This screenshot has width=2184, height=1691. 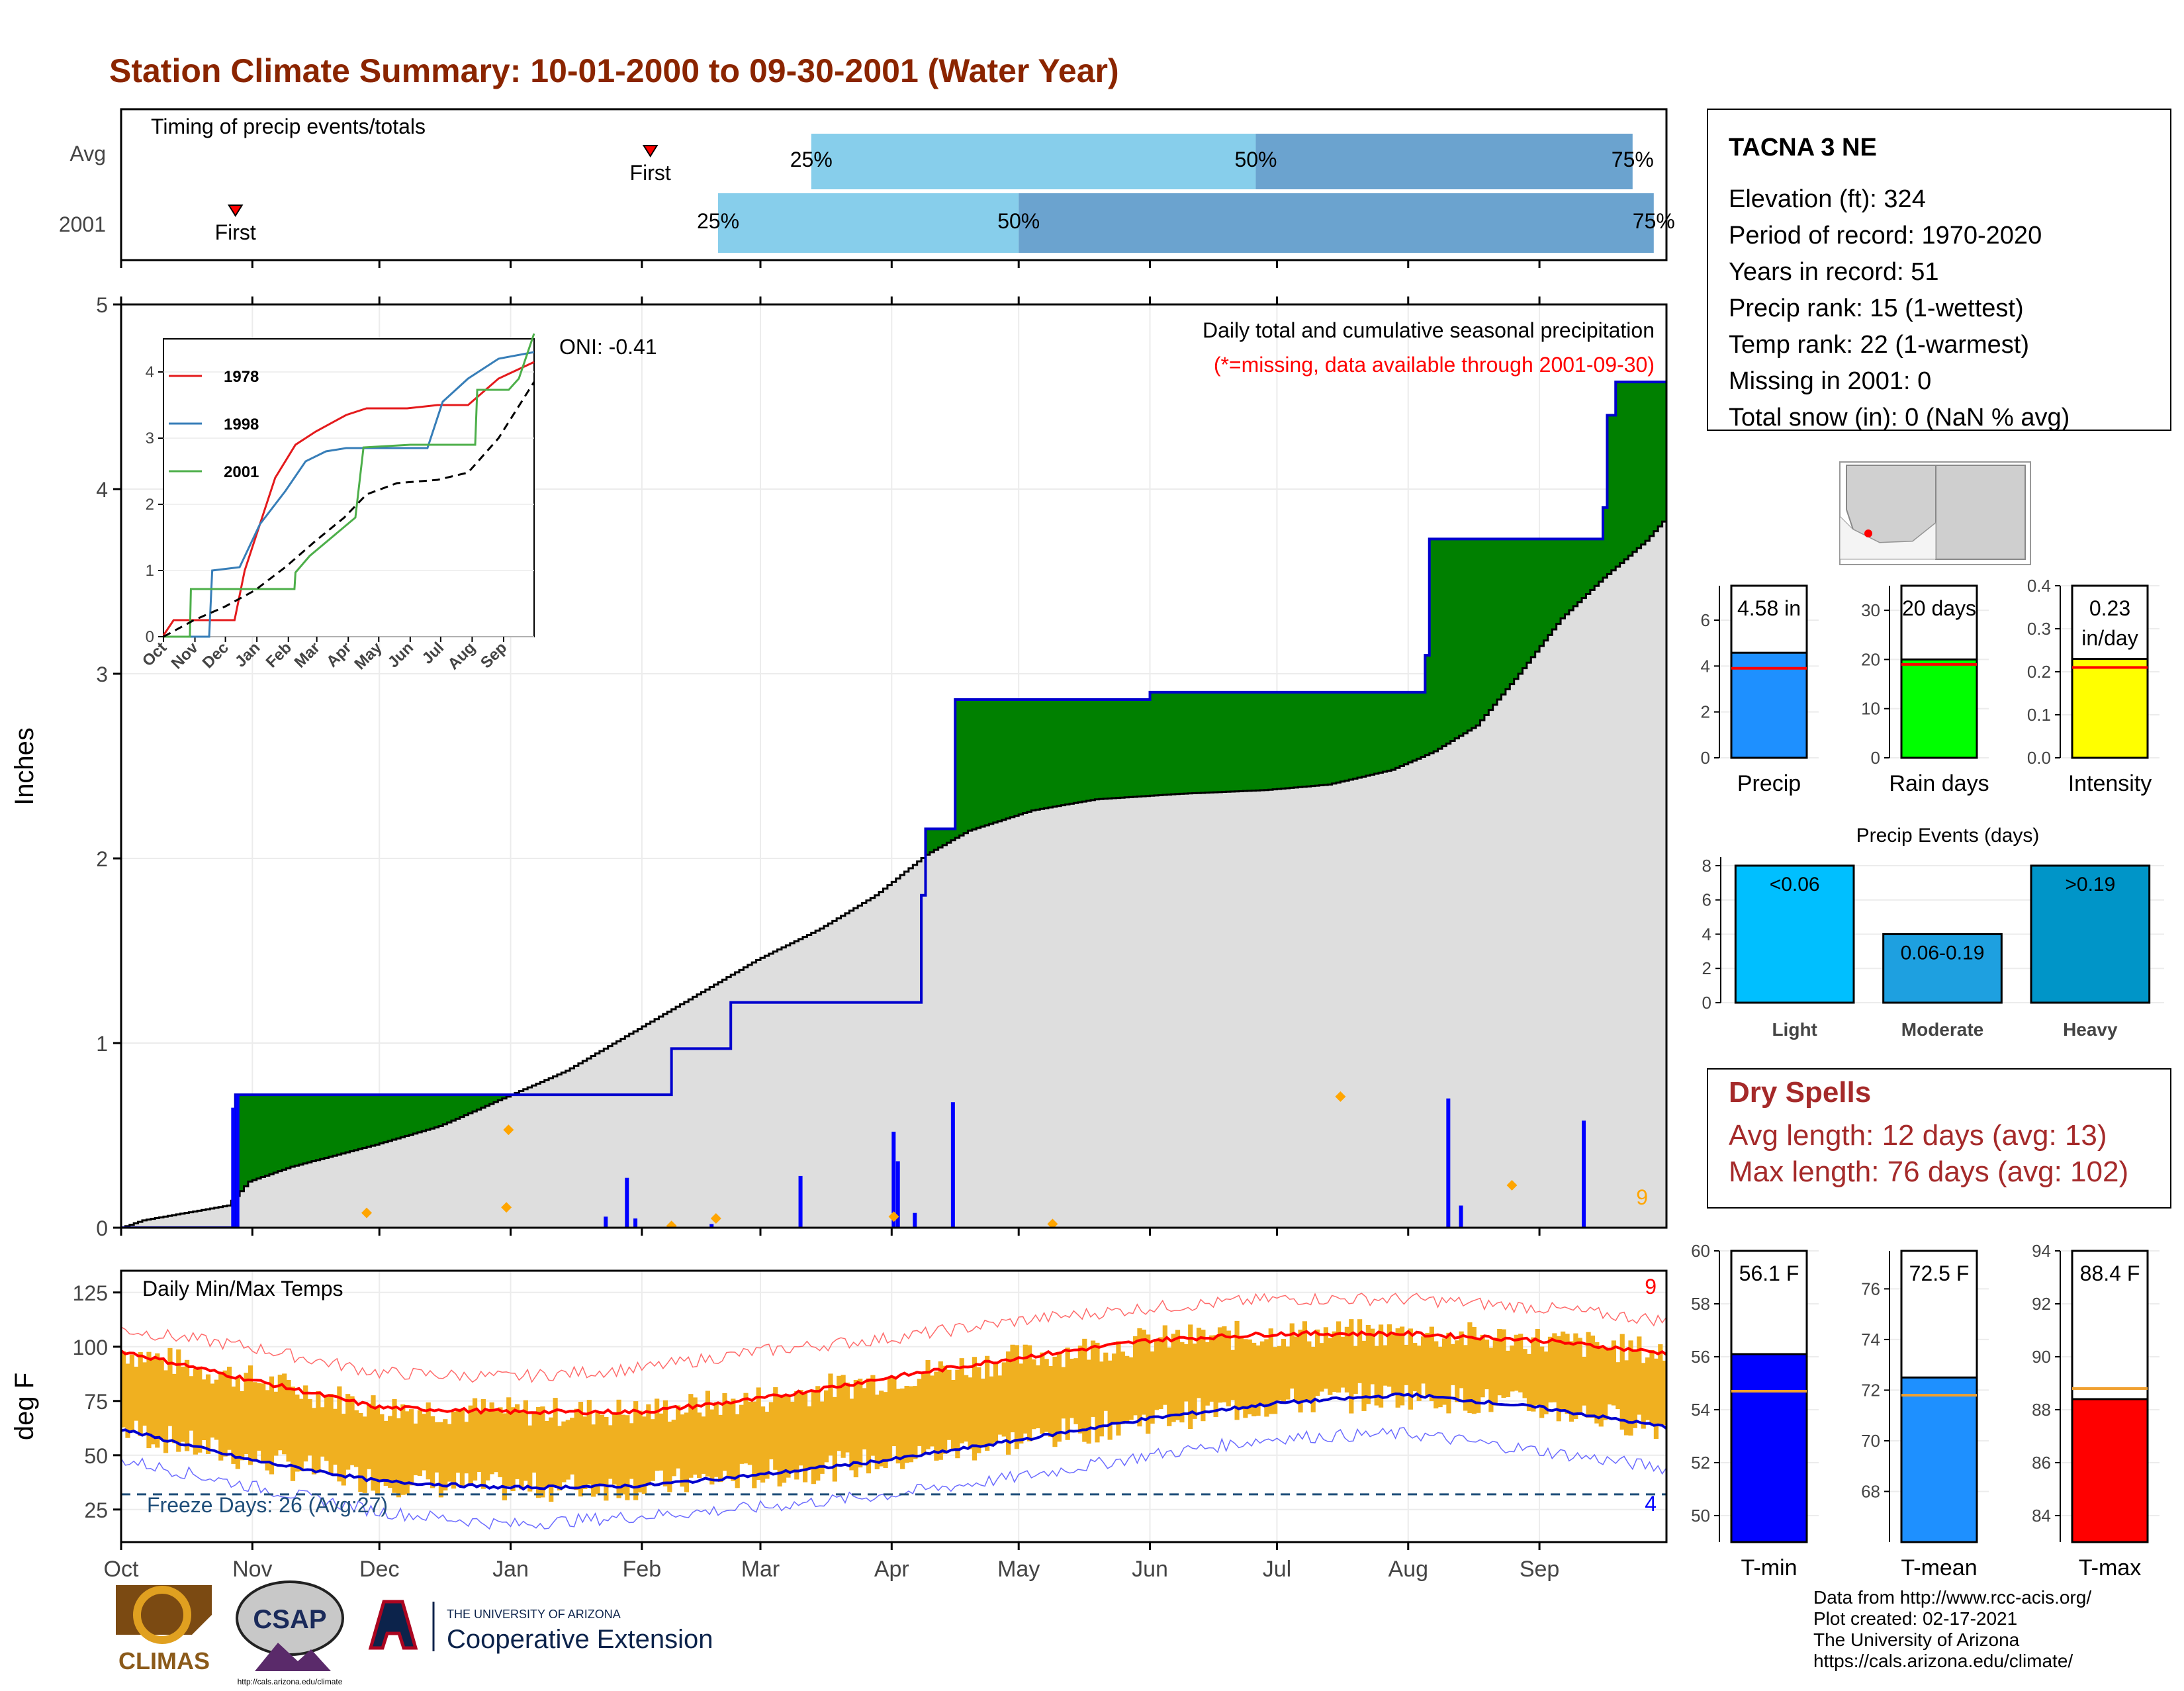 I want to click on mini-y-tick-label: 72, so click(x=1871, y=1390).